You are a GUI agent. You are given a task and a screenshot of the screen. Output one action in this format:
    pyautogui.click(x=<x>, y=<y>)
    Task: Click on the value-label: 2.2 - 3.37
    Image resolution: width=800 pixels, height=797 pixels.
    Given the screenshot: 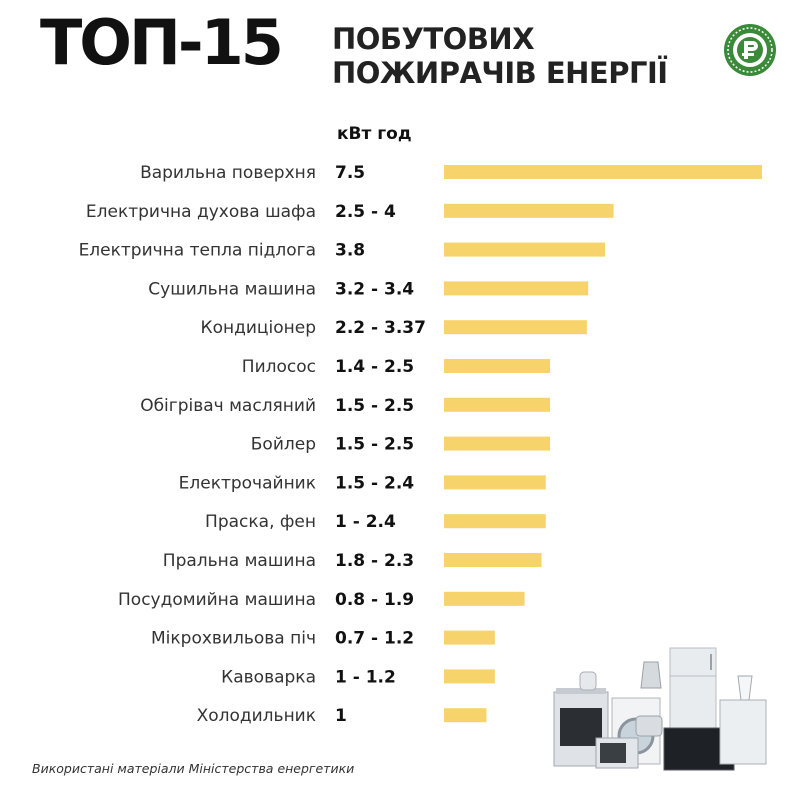 What is the action you would take?
    pyautogui.click(x=380, y=328)
    